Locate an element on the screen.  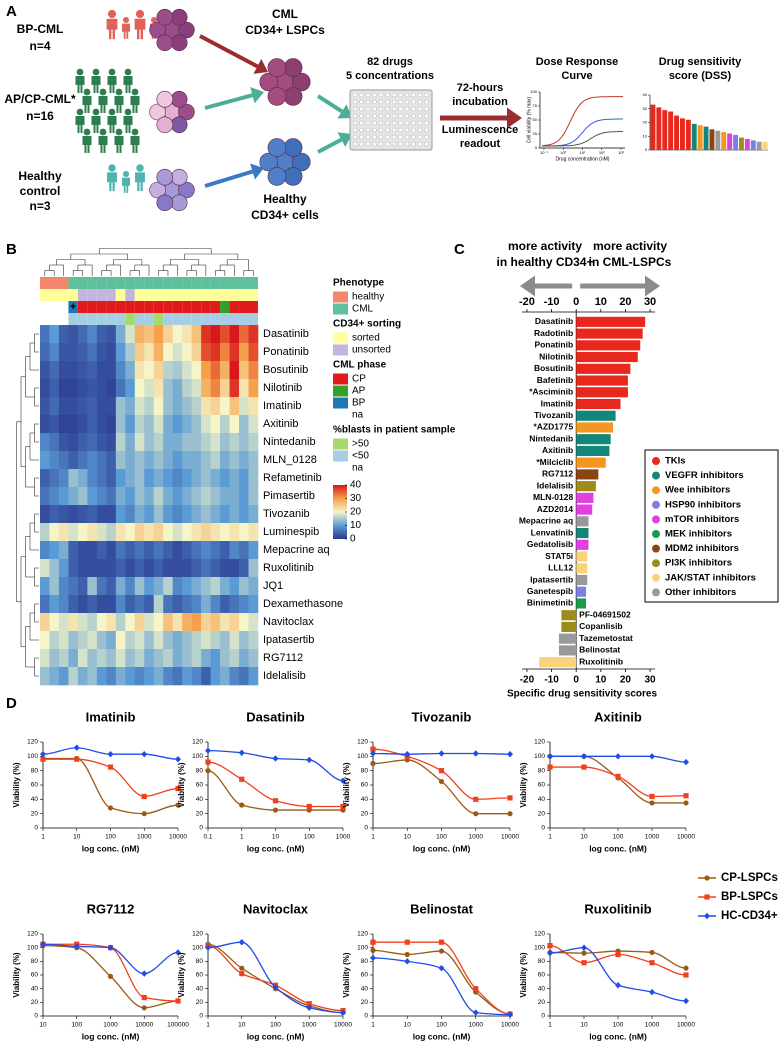
x-tick-label: 0 is located at coordinates (576, 302).